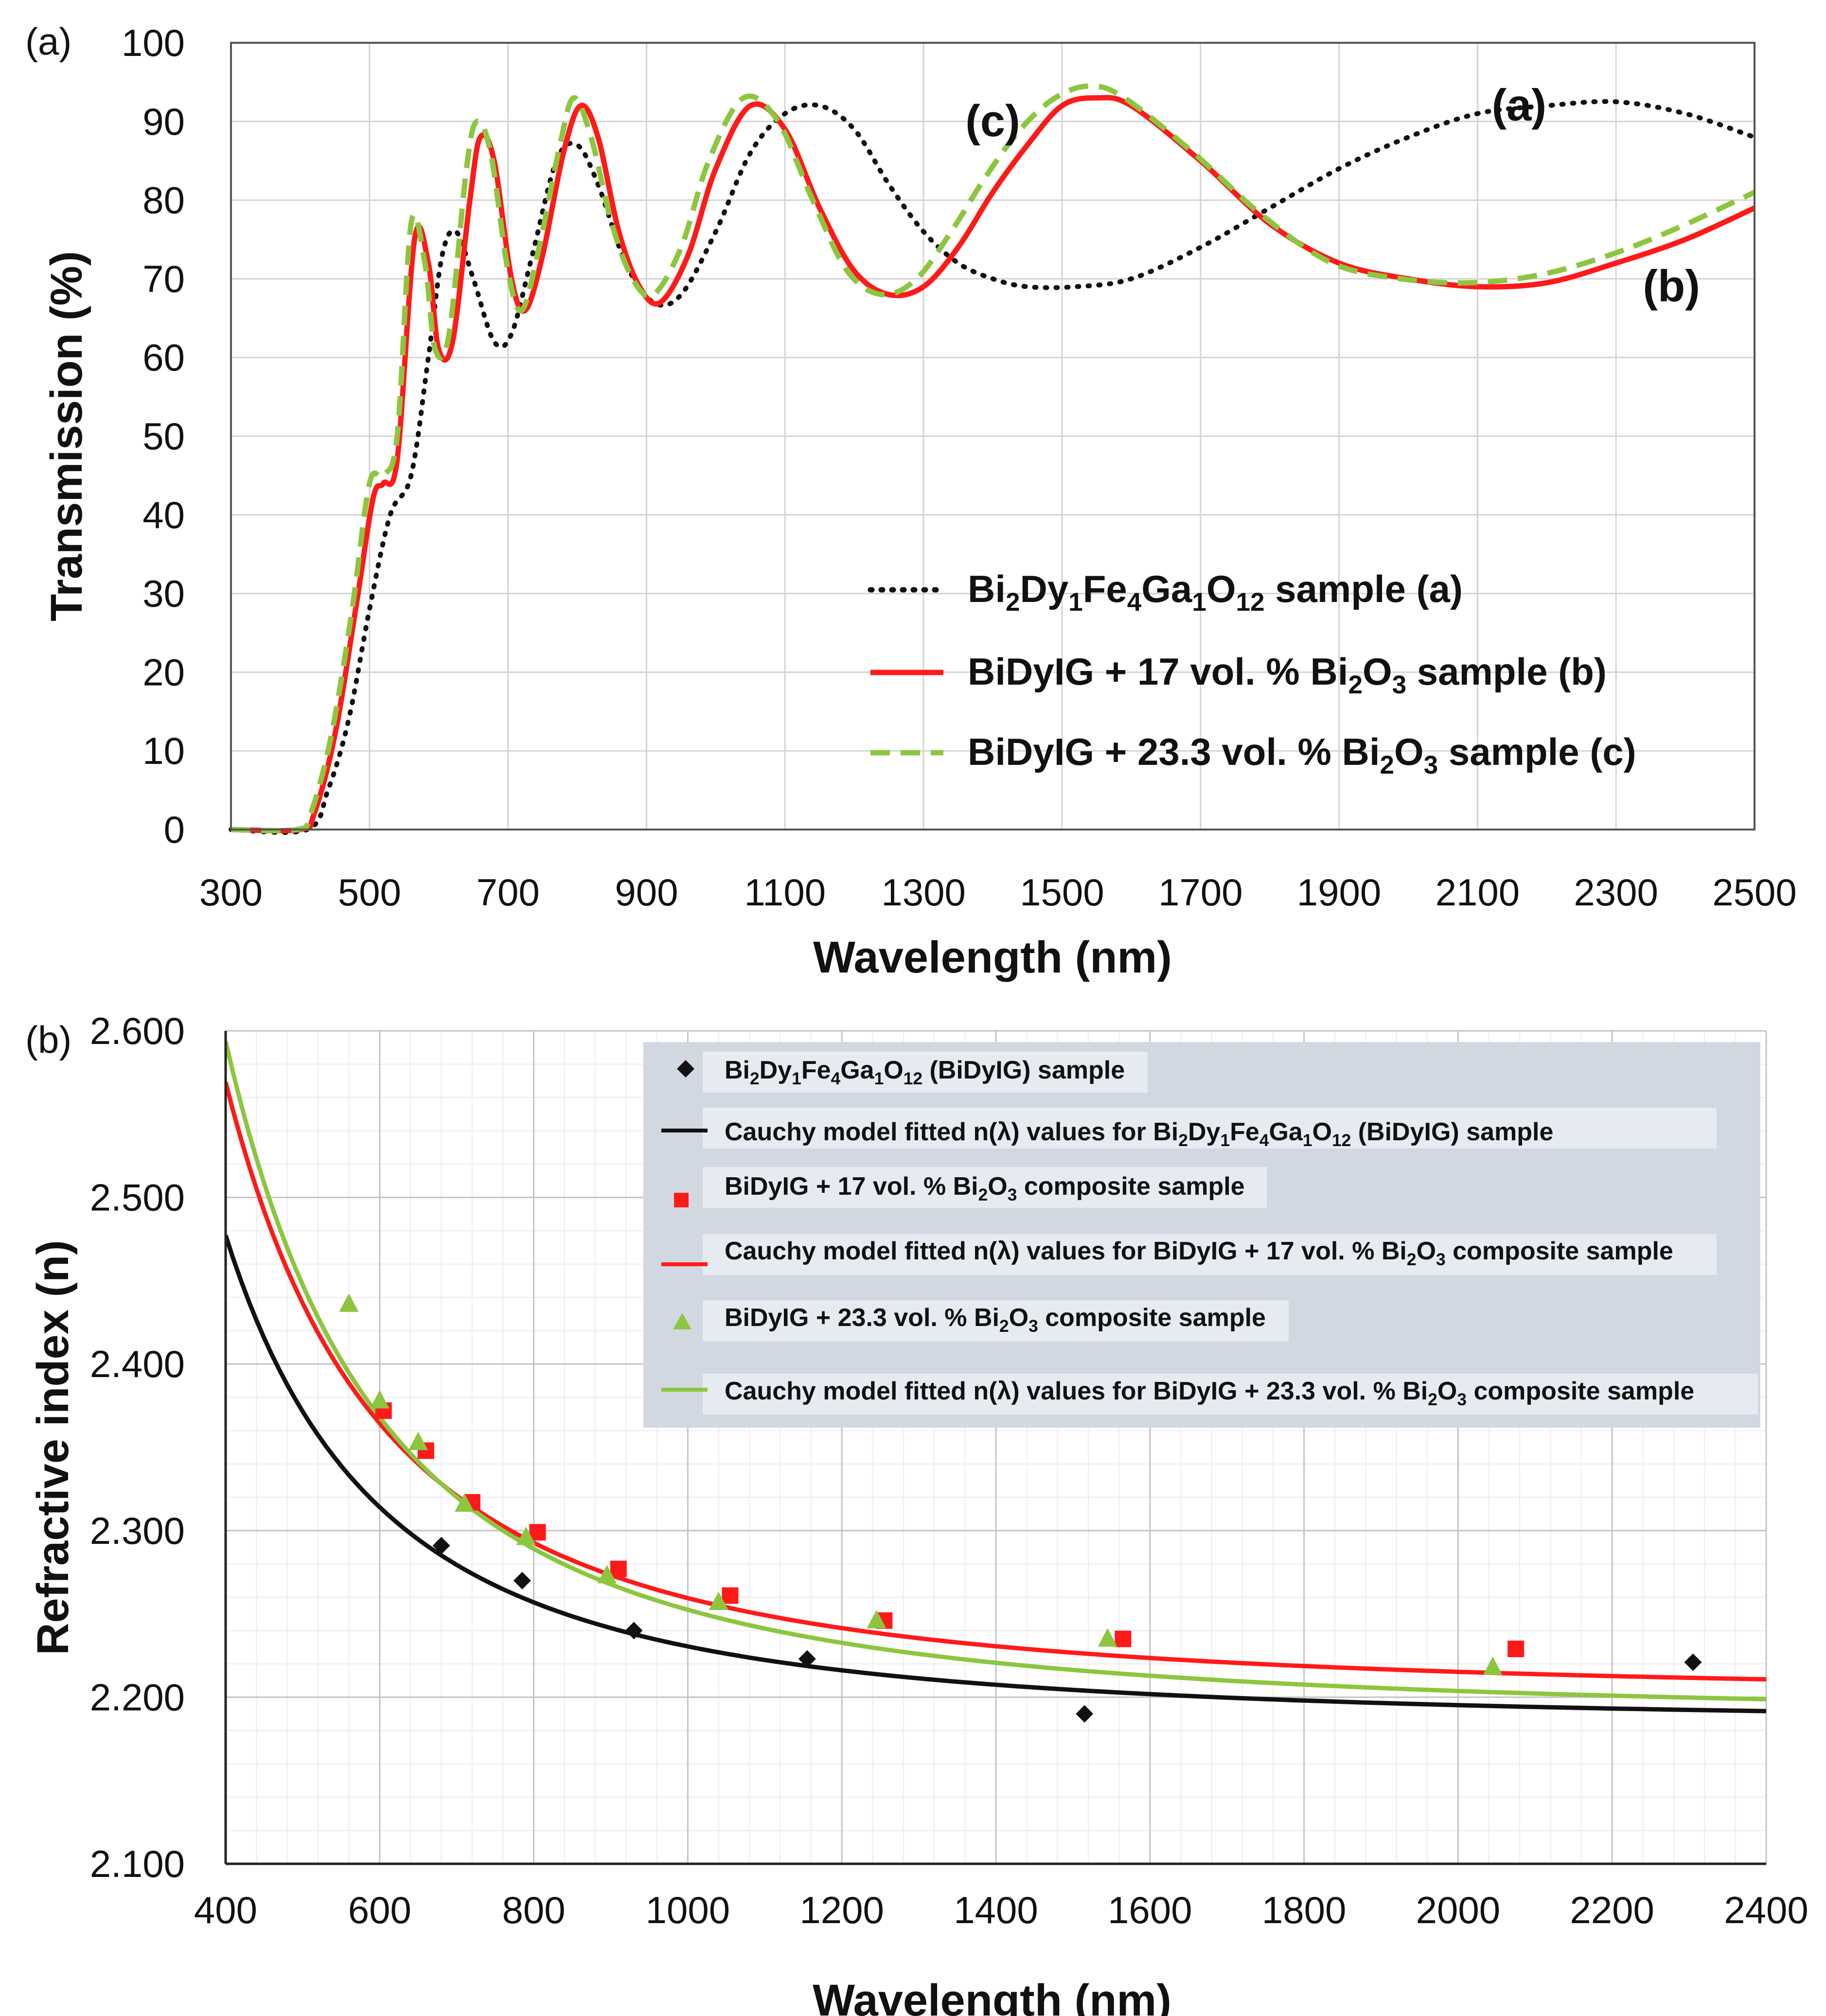  What do you see at coordinates (682, 1321) in the screenshot?
I see `legend-b-marker-triangle` at bounding box center [682, 1321].